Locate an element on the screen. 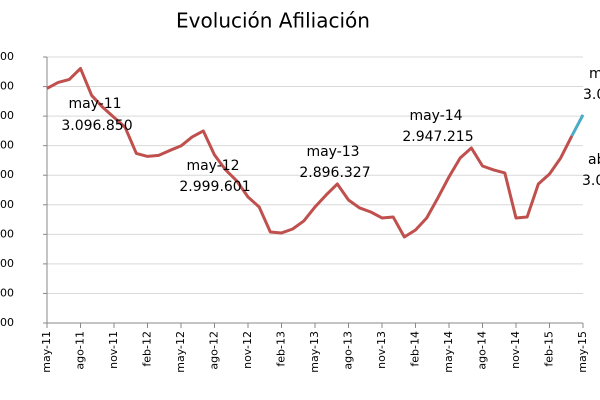 The image size is (600, 400). y-tick-label: 2.900.000 is located at coordinates (7, 204).